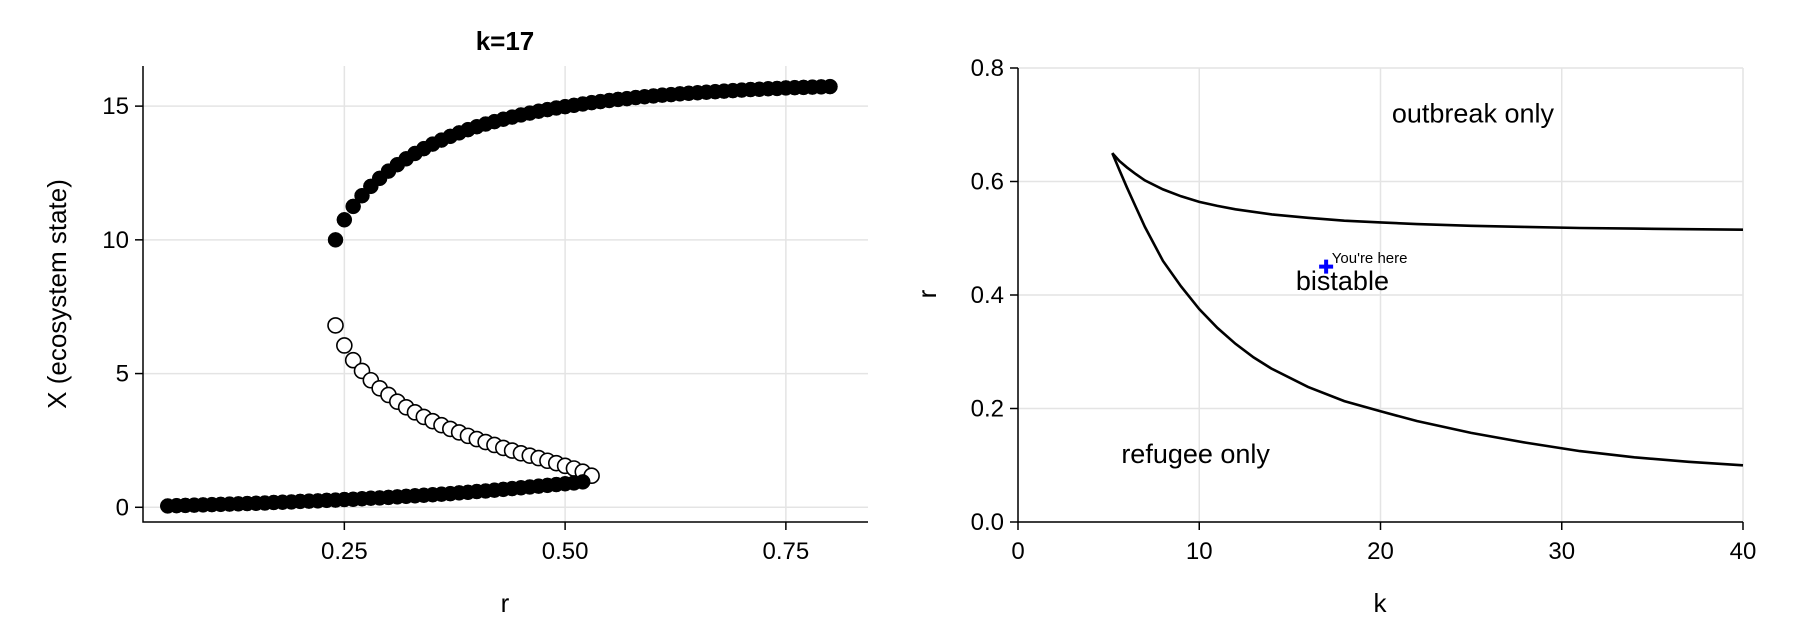  I want to click on boundary-upper-boundary, so click(1427, 191).